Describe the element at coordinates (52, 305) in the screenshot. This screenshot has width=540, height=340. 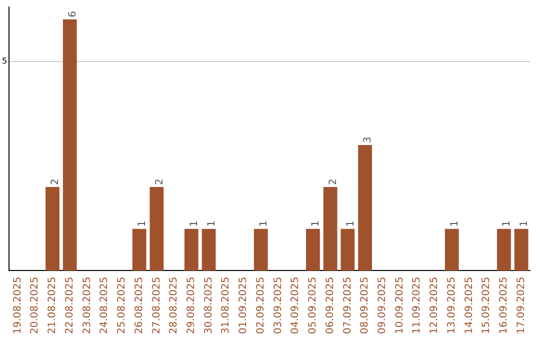
I see `x-tick-label: 21.08.2025` at that location.